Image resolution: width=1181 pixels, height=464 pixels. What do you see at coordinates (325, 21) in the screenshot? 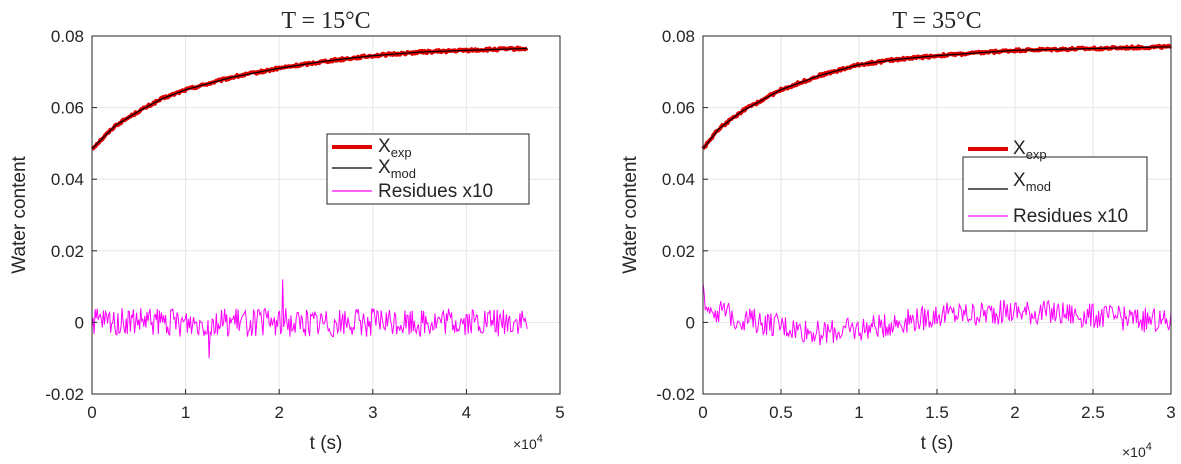
I see `chart-title: T = 15°C` at bounding box center [325, 21].